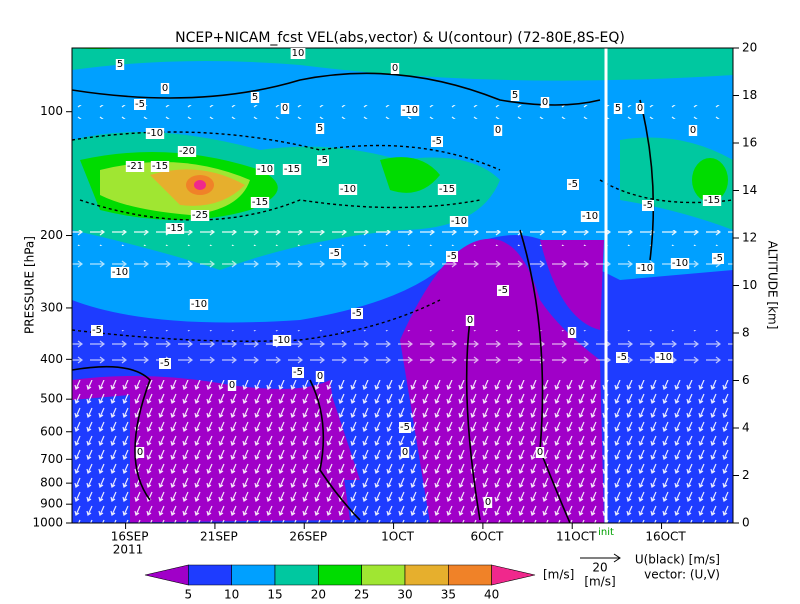 The image size is (800, 604). I want to click on contour-label: -21, so click(135, 166).